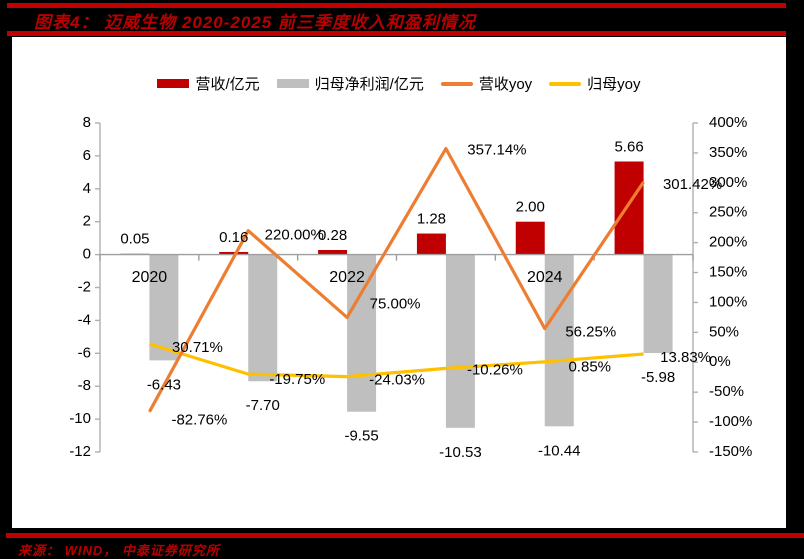 The image size is (804, 559). Describe the element at coordinates (396, 5) in the screenshot. I see `title-top-rule` at that location.